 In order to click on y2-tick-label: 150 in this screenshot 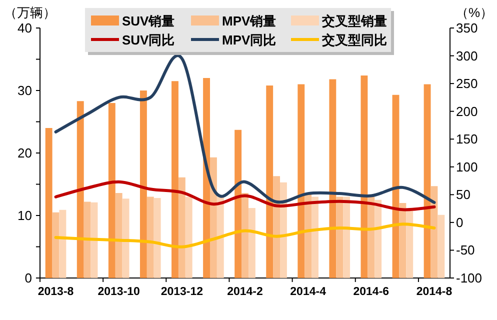, I will do `click(467, 139)`.